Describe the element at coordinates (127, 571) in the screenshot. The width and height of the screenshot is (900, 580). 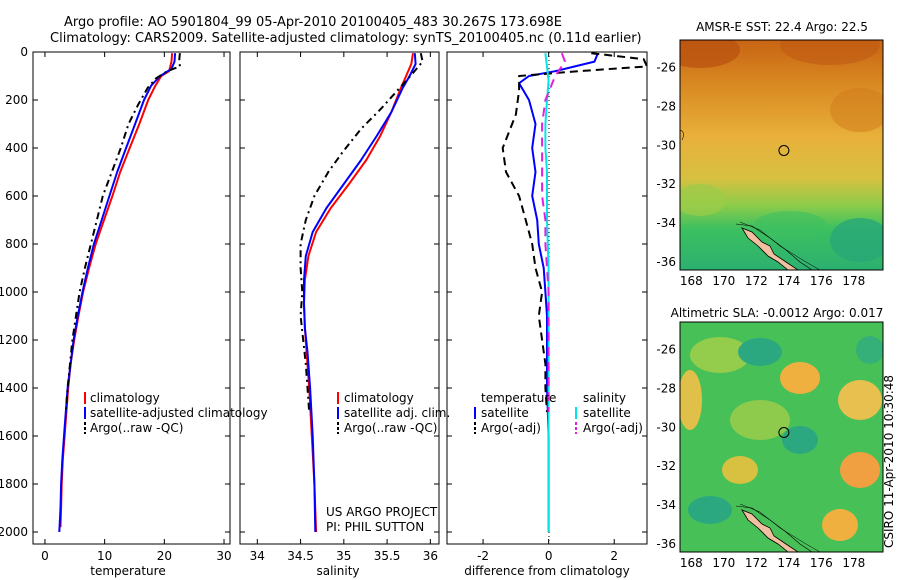
I see `temperature-axis-label: temperature` at that location.